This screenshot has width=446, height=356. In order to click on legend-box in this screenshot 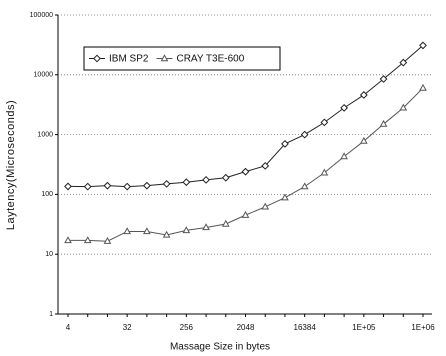, I will do `click(182, 58)`.